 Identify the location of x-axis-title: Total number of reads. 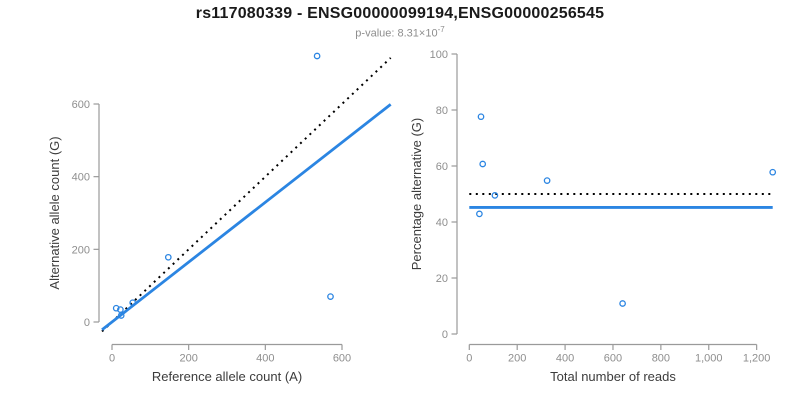
(613, 376).